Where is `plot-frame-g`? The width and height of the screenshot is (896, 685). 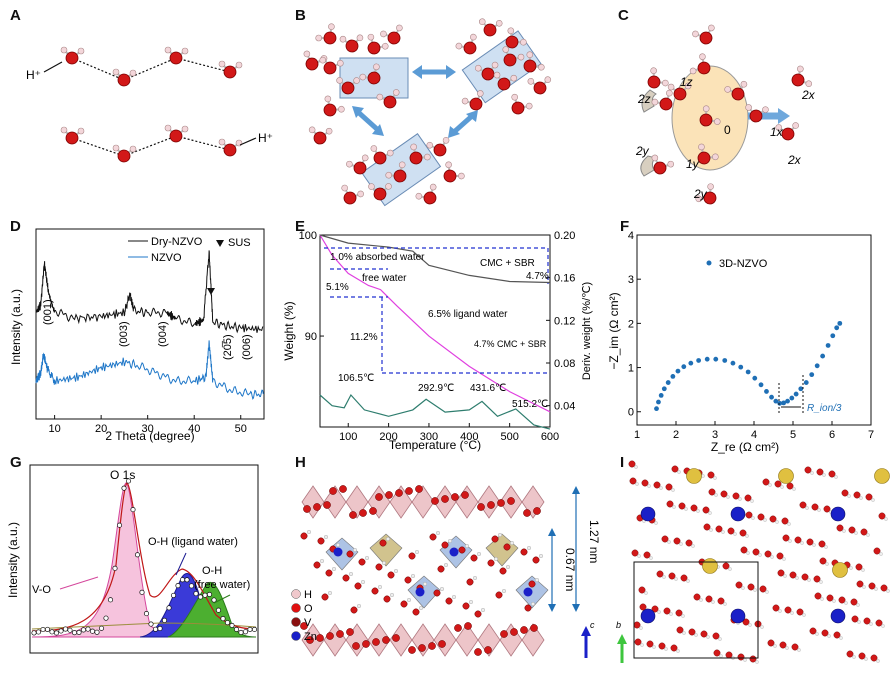 plot-frame-g is located at coordinates (144, 559).